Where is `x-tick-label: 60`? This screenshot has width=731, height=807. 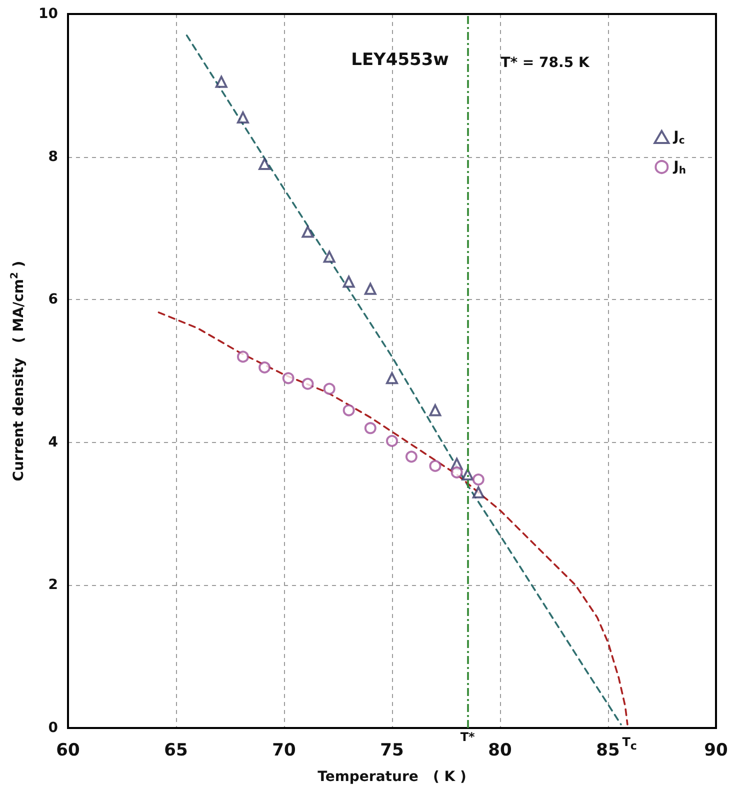
x-tick-label: 60 is located at coordinates (68, 750).